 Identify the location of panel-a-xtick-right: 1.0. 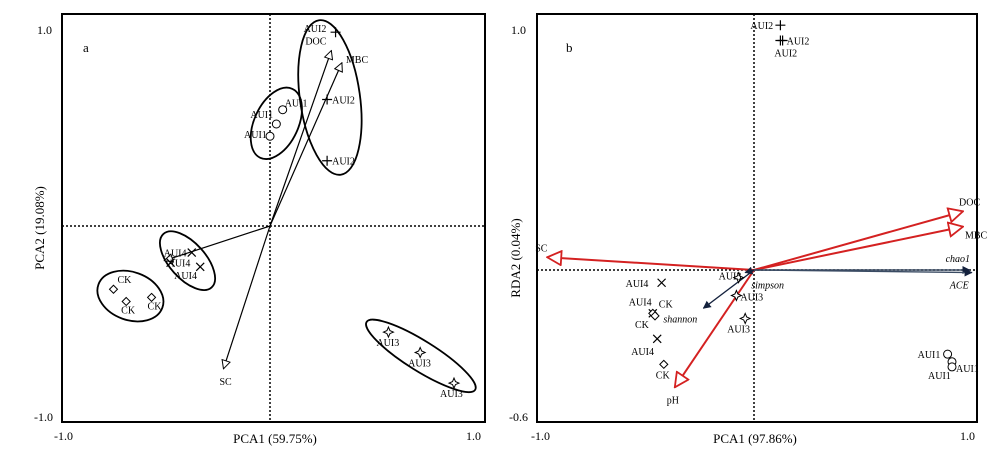
(473, 436).